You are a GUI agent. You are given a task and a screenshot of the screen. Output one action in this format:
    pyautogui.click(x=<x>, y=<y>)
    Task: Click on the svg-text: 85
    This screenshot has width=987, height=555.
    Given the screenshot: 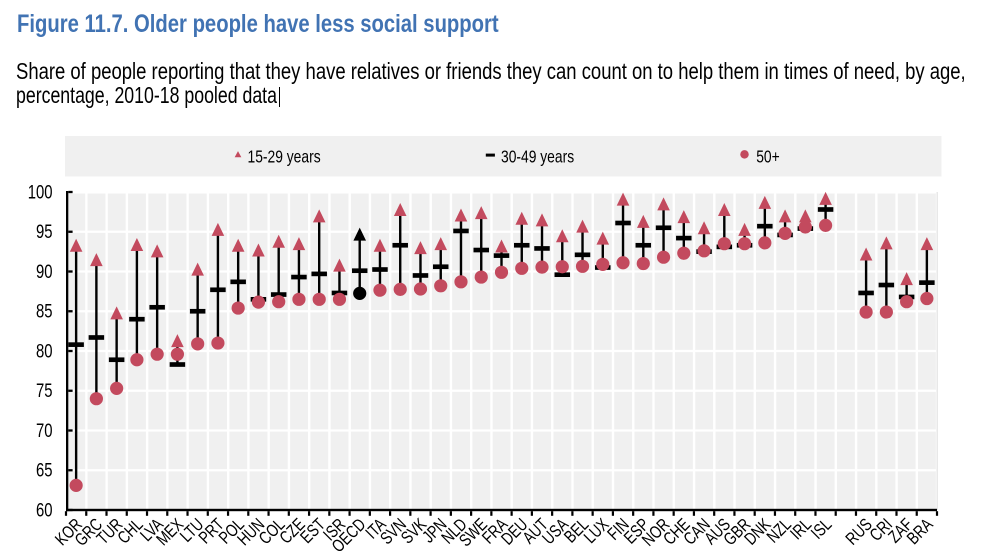 What is the action you would take?
    pyautogui.click(x=44, y=311)
    